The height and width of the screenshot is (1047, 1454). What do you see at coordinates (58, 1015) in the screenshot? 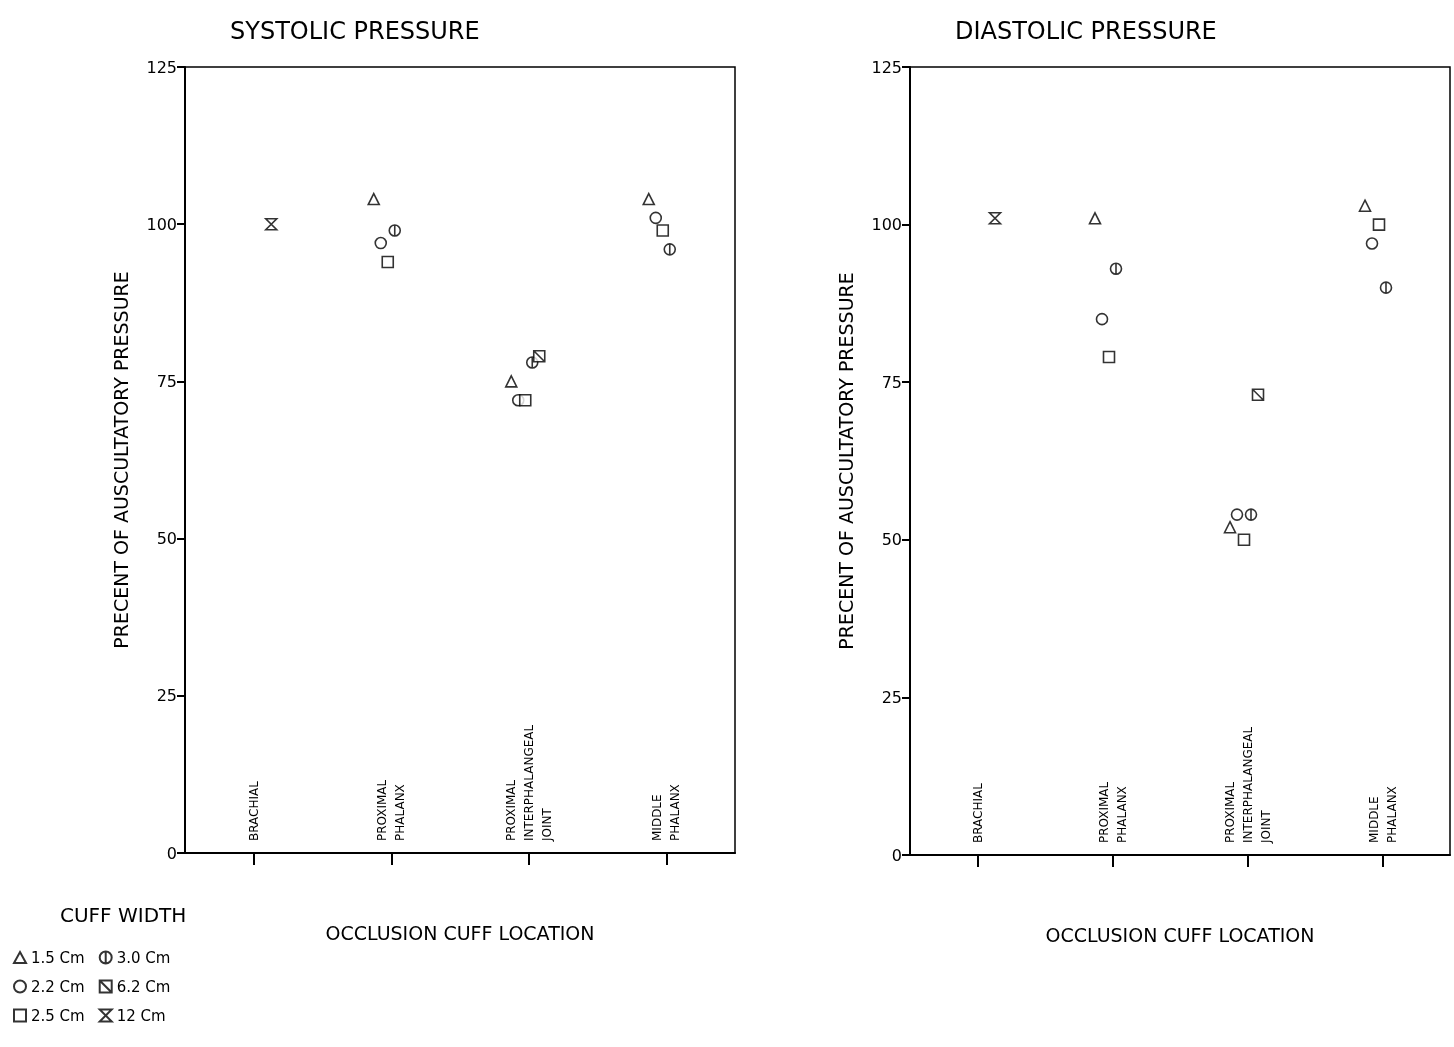
I see `legend-label: 2.5 Cm` at bounding box center [58, 1015].